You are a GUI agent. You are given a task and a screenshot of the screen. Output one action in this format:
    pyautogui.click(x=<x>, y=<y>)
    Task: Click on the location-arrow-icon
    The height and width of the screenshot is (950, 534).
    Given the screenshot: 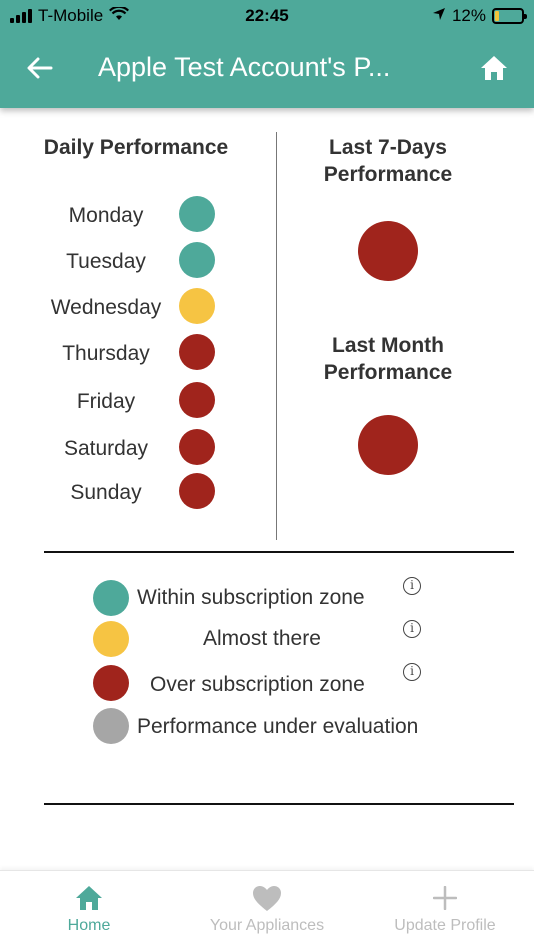 What is the action you would take?
    pyautogui.click(x=439, y=16)
    